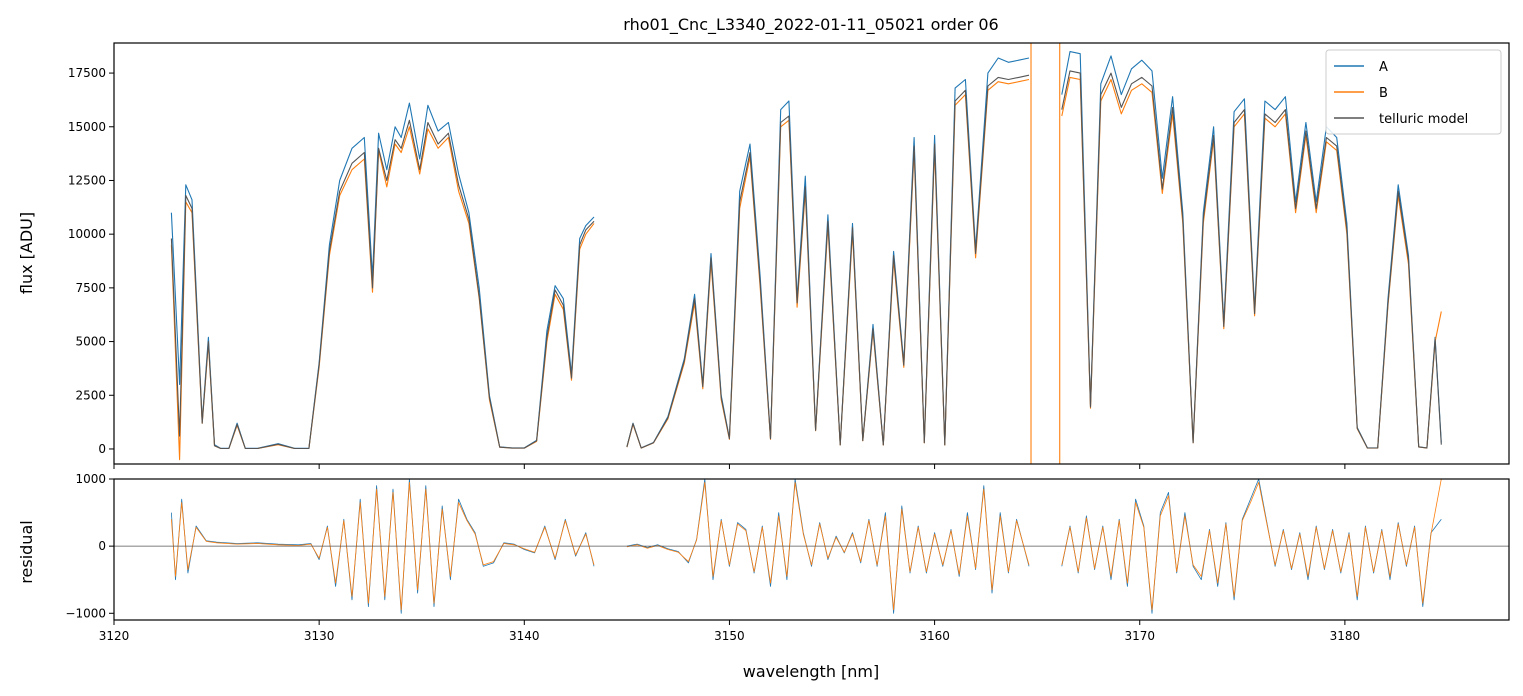 This screenshot has height=696, width=1523. What do you see at coordinates (26, 253) in the screenshot?
I see `flux-y-axis-label: flux [ADU]` at bounding box center [26, 253].